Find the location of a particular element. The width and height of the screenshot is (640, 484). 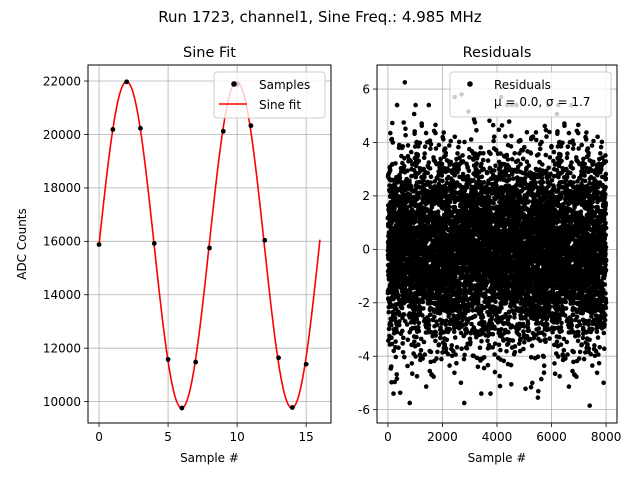

sine-fit-ytick-label: 12000 is located at coordinates (62, 348).